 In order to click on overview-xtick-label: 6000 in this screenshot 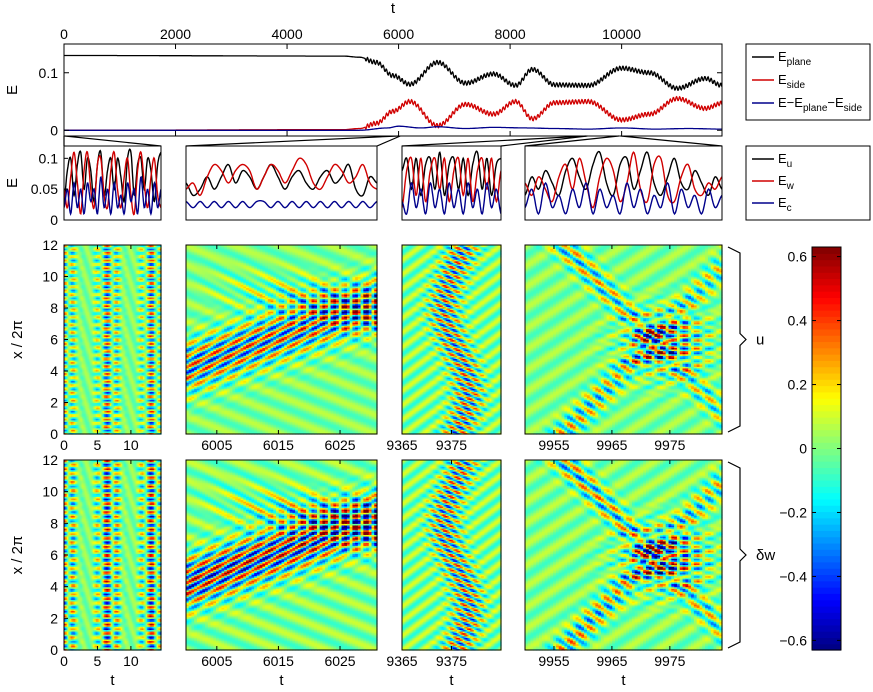, I will do `click(398, 34)`.